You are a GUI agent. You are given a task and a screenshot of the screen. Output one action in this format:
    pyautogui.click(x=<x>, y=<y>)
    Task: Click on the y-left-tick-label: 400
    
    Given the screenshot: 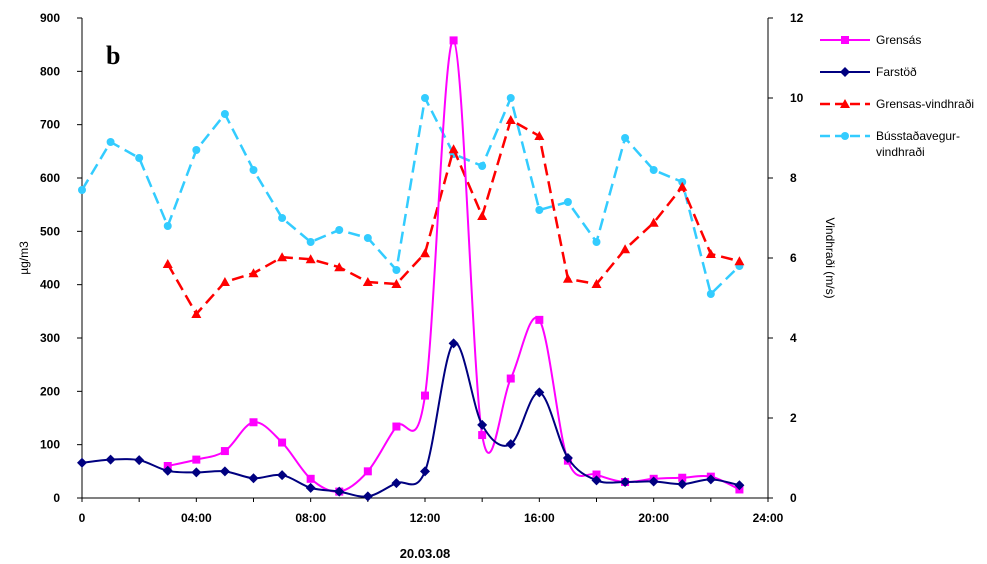 What is the action you would take?
    pyautogui.click(x=50, y=285)
    